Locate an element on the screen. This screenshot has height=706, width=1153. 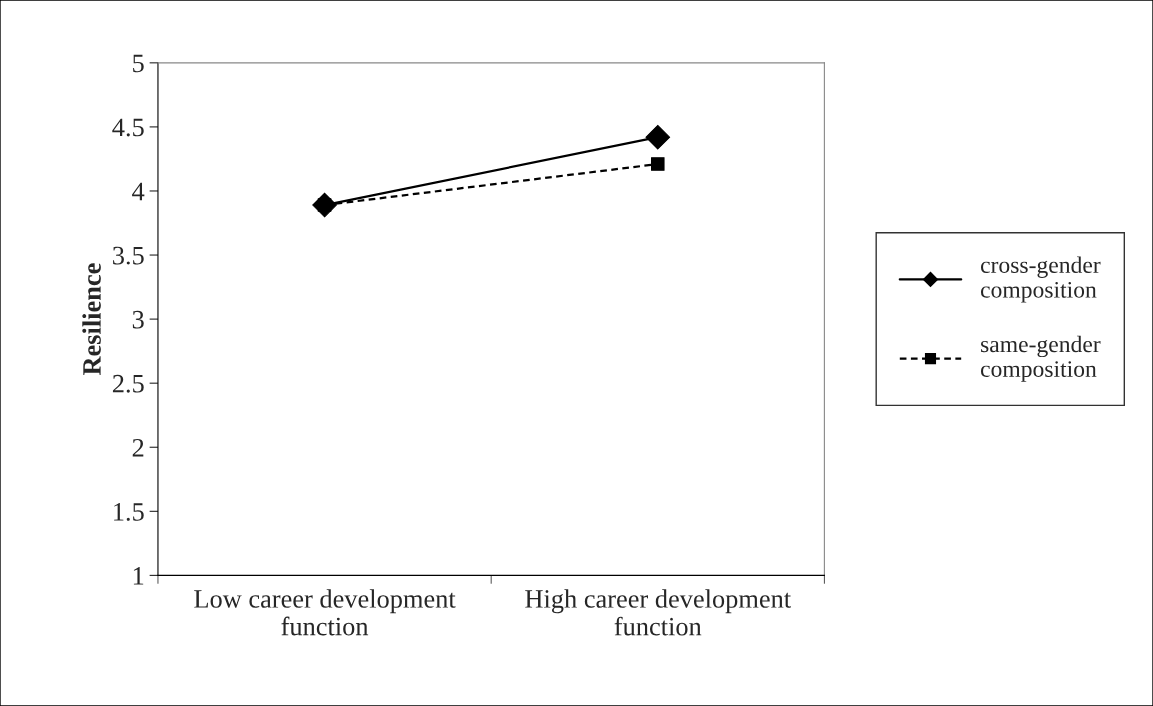
y-axis-title: Resilience is located at coordinates (91, 319).